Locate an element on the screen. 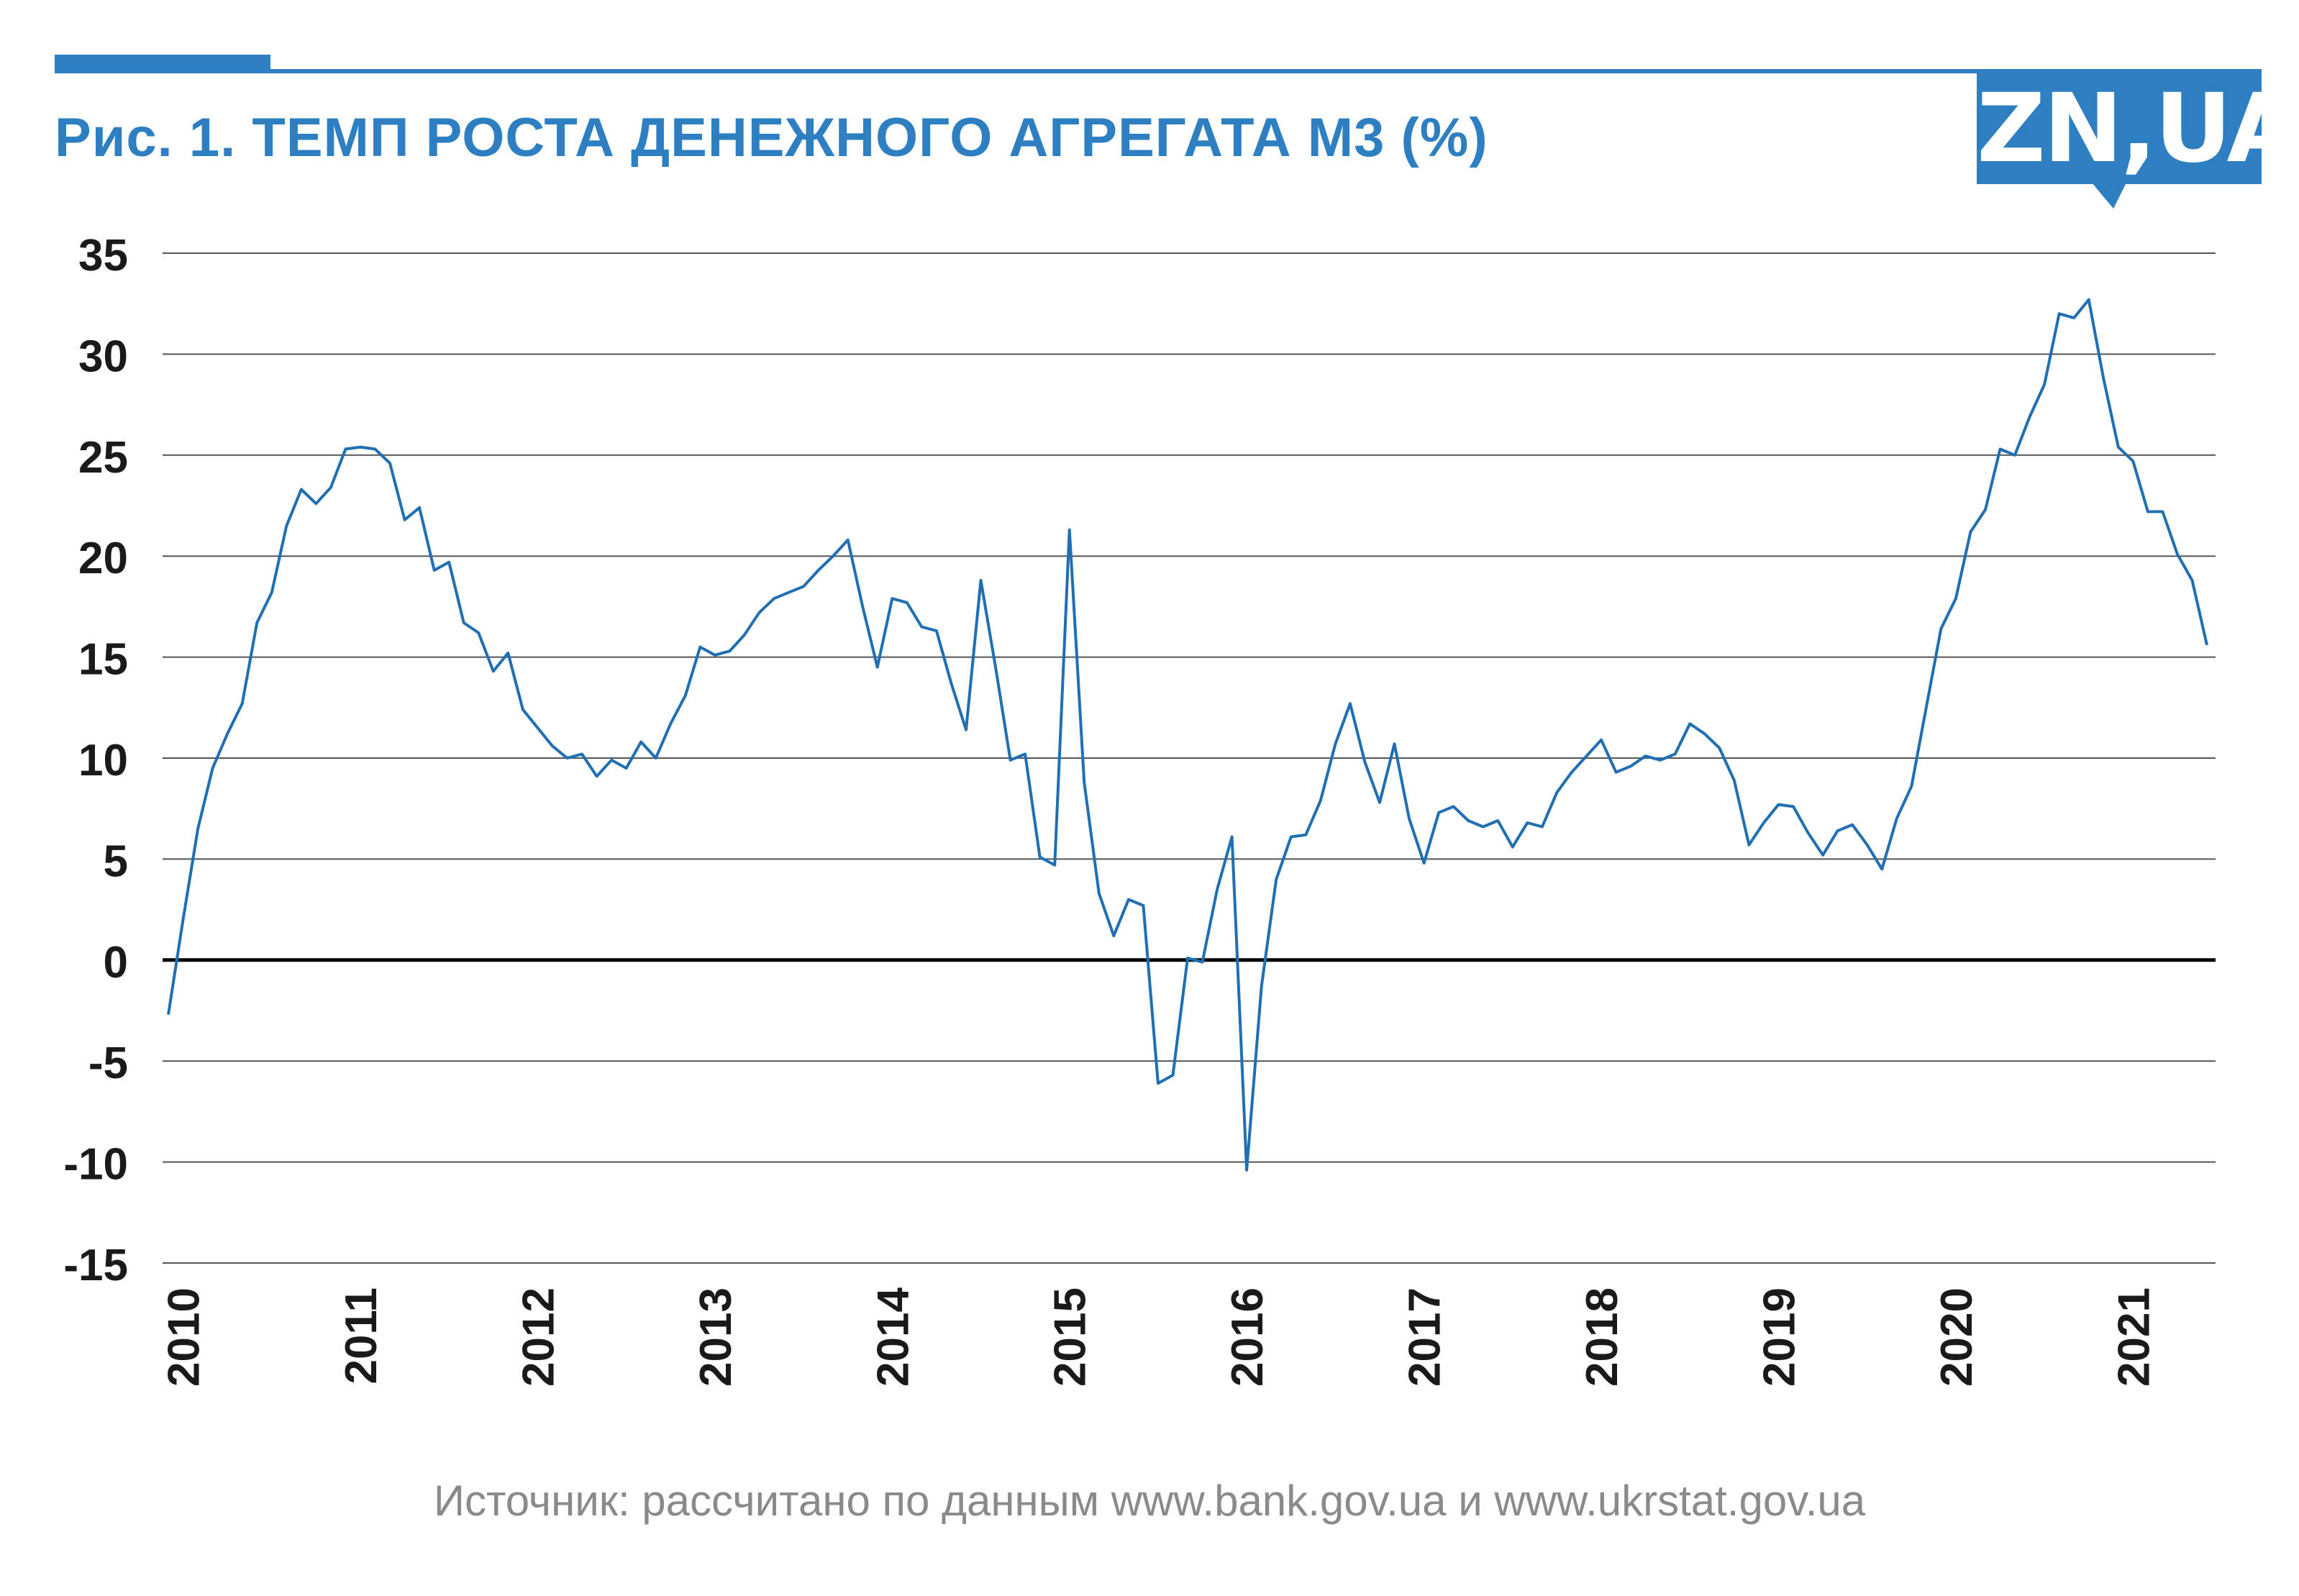  header-rule-accent is located at coordinates (162, 64).